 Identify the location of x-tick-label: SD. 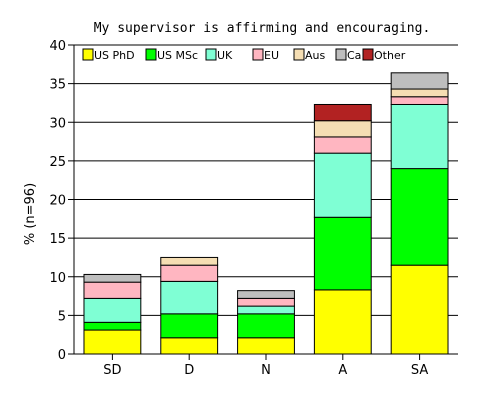
(112, 370).